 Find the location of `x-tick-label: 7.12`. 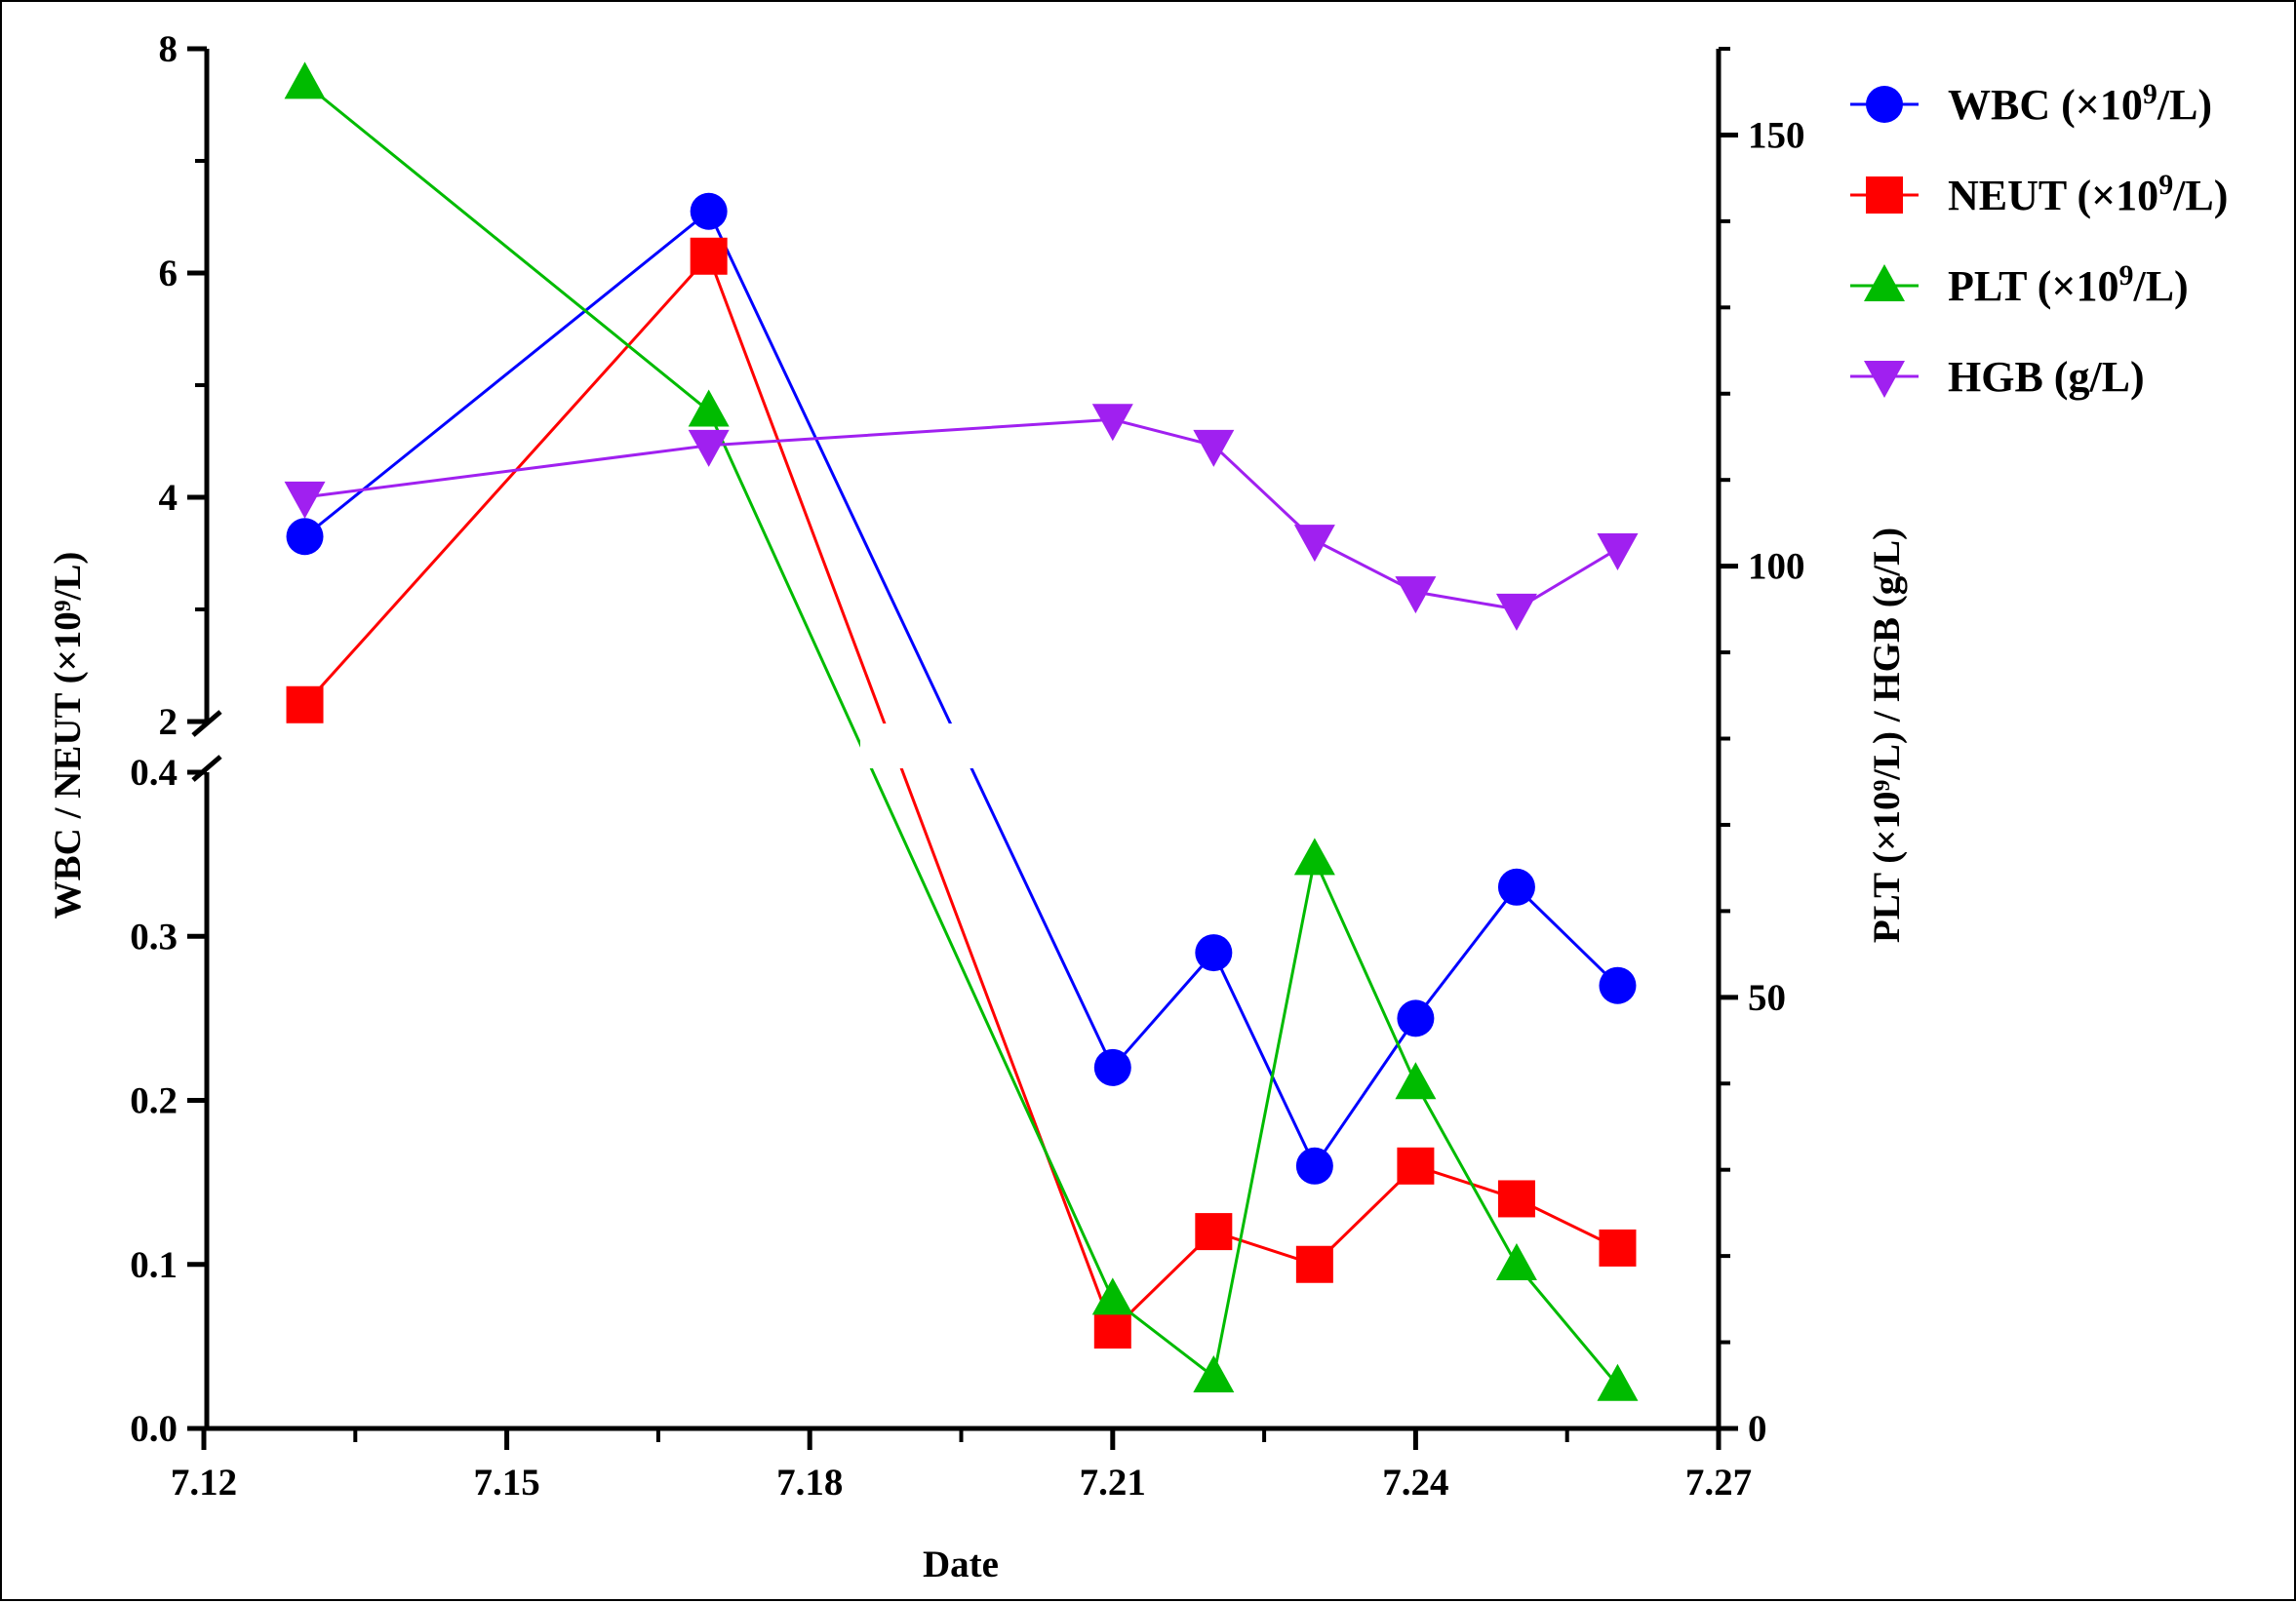

x-tick-label: 7.12 is located at coordinates (204, 1483).